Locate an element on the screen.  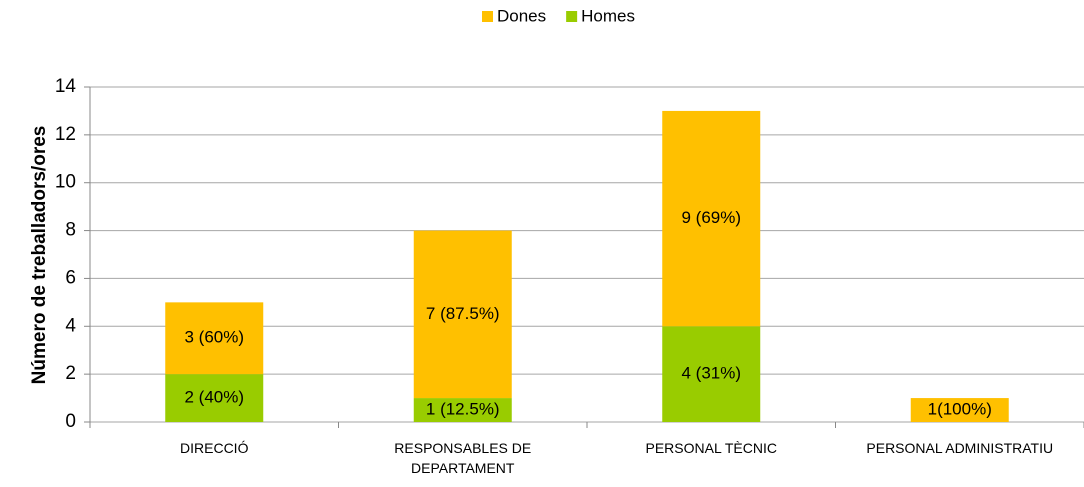
legend-label: Dones is located at coordinates (521, 15).